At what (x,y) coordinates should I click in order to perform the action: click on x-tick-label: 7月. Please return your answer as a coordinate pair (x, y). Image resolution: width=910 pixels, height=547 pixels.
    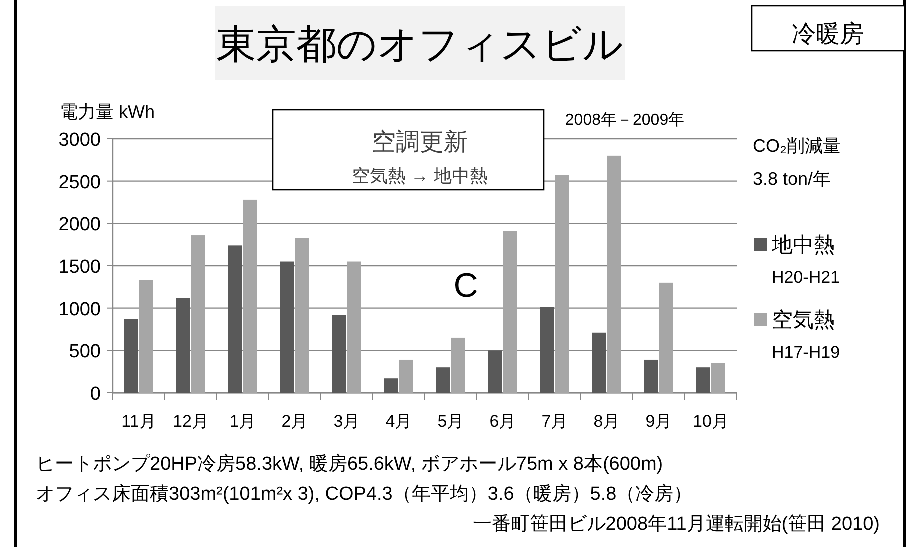
    Looking at the image, I should click on (555, 421).